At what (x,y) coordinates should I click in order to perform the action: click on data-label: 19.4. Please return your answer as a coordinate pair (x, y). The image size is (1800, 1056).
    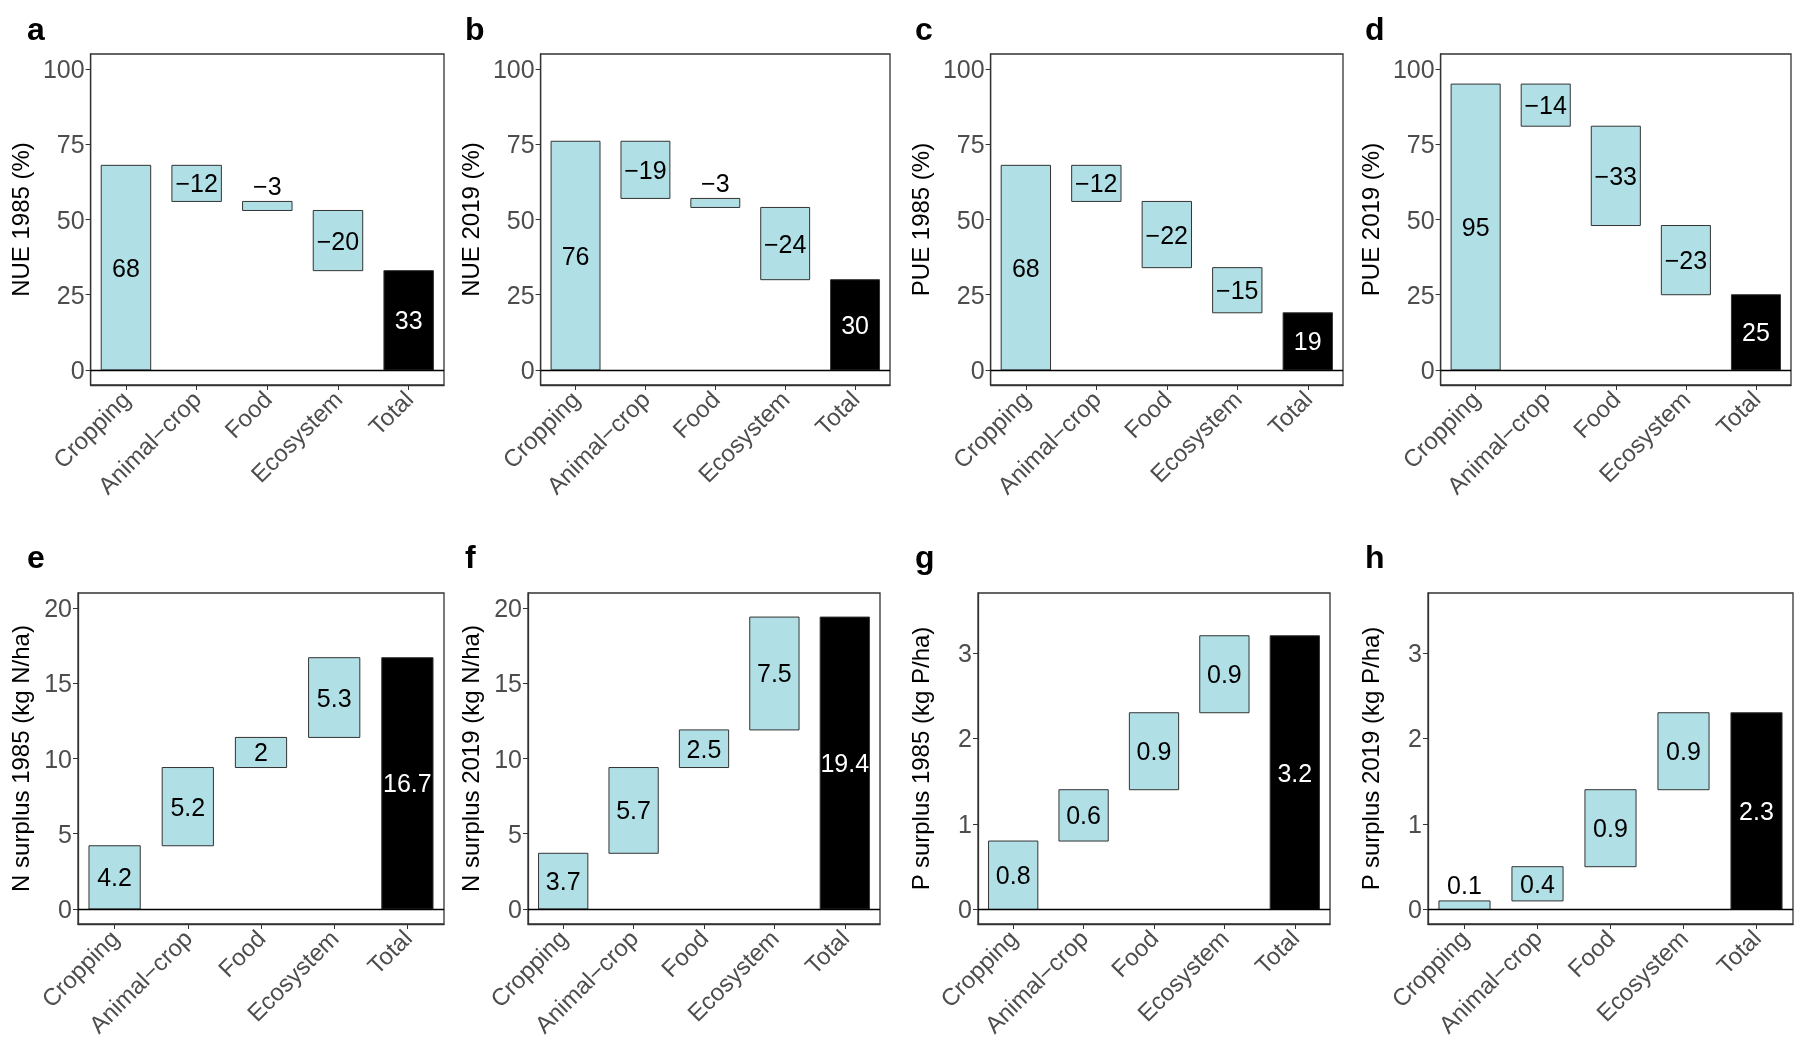
    Looking at the image, I should click on (845, 763).